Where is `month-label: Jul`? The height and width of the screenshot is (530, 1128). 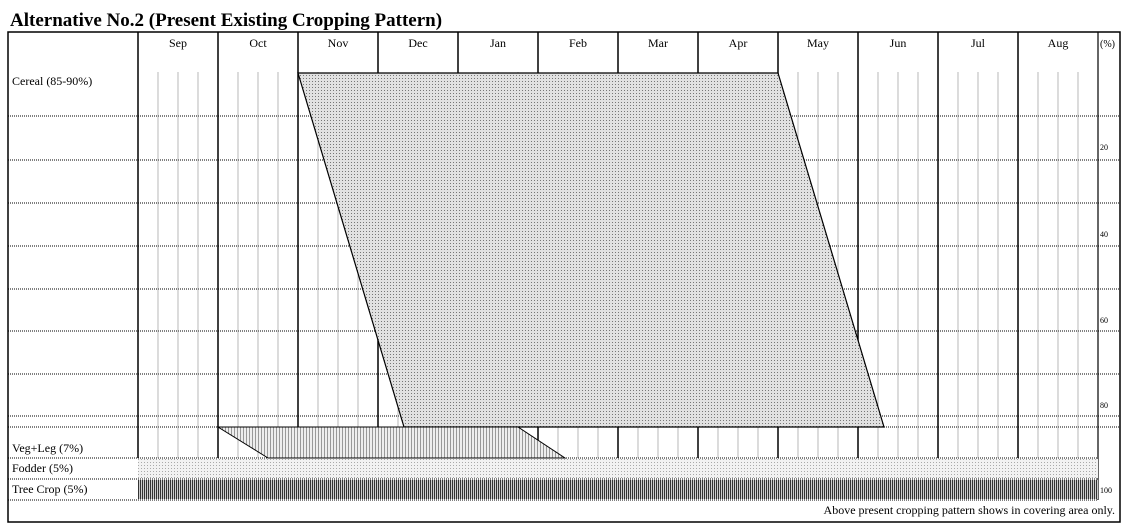 month-label: Jul is located at coordinates (978, 43).